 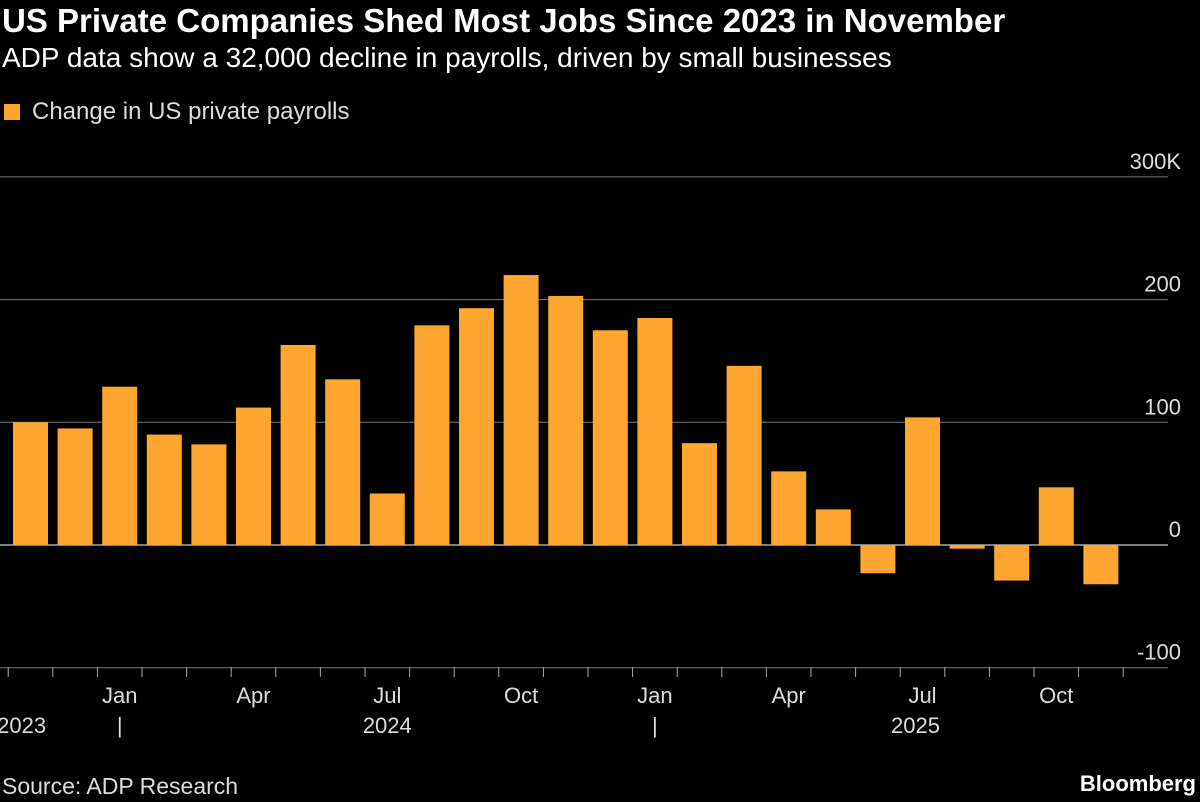 What do you see at coordinates (23, 725) in the screenshot?
I see `year-label: 2023` at bounding box center [23, 725].